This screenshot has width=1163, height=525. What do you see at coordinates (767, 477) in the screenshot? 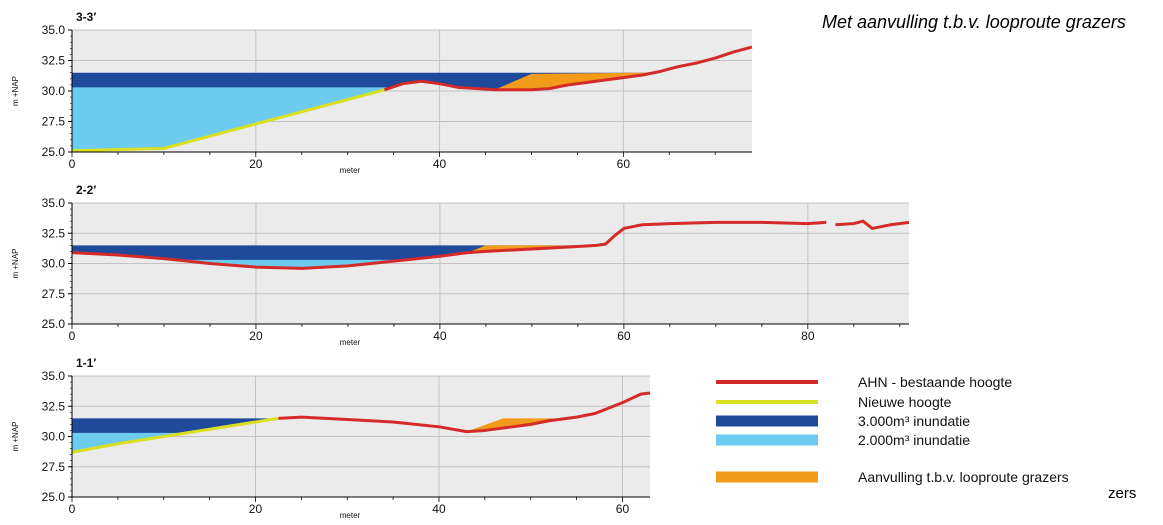
I see `legend-swatch-fill-grazers` at bounding box center [767, 477].